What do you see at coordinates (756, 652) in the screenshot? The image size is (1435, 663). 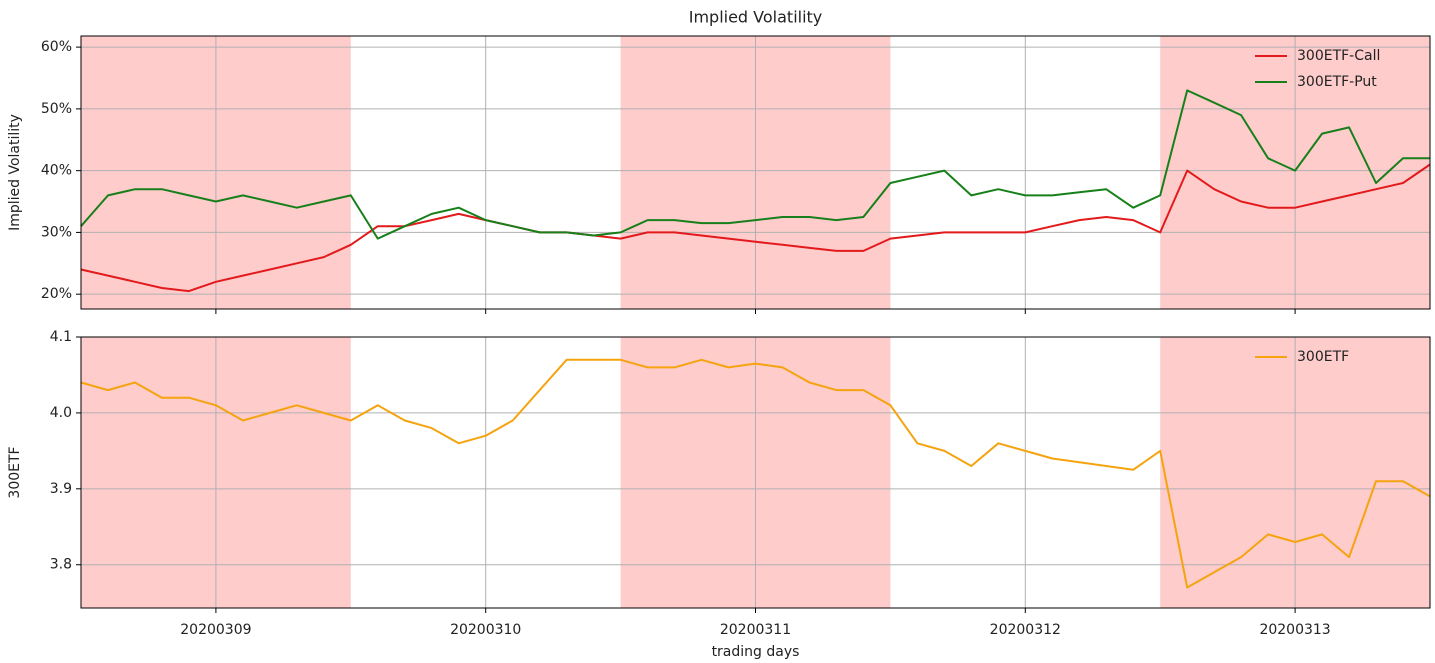 I see `x-axis-label: trading days` at bounding box center [756, 652].